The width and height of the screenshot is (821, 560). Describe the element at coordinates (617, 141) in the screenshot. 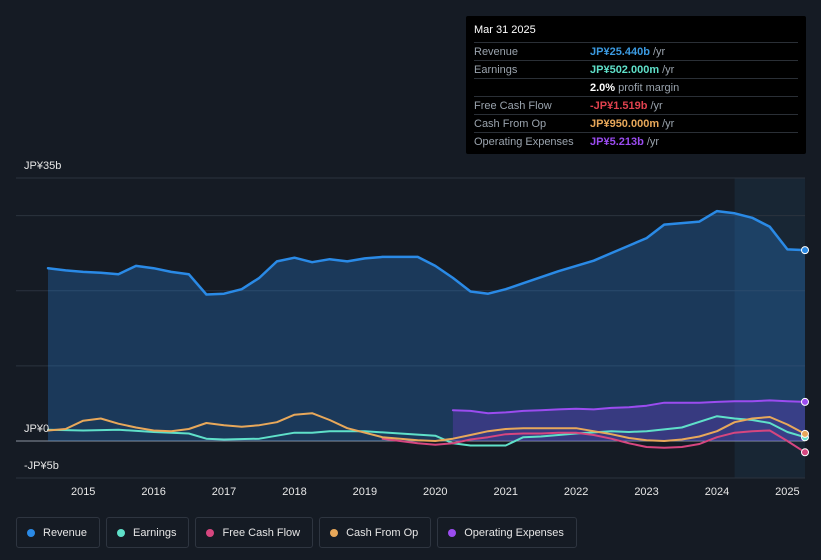

I see `tooltip-row-value: JP¥5.213b` at that location.